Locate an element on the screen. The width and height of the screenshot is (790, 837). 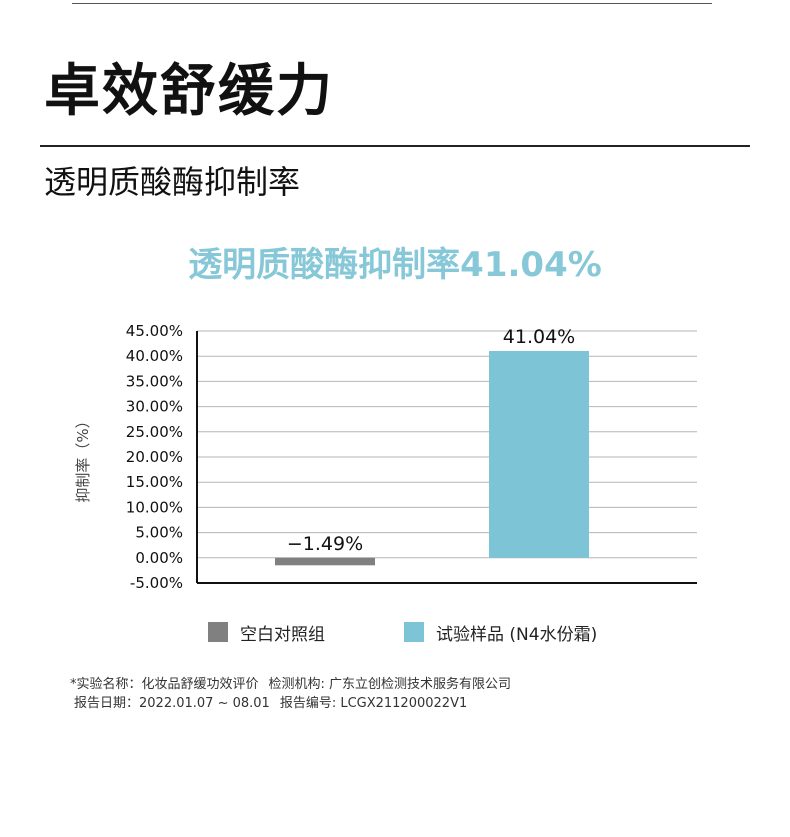
y-axis-label: 抑制率（%） is located at coordinates (83, 457).